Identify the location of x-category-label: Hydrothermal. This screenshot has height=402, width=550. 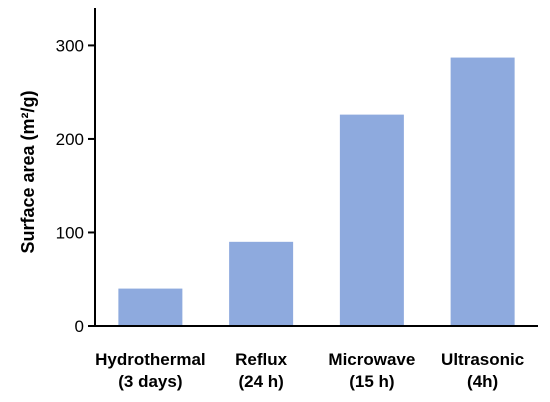
(150, 359).